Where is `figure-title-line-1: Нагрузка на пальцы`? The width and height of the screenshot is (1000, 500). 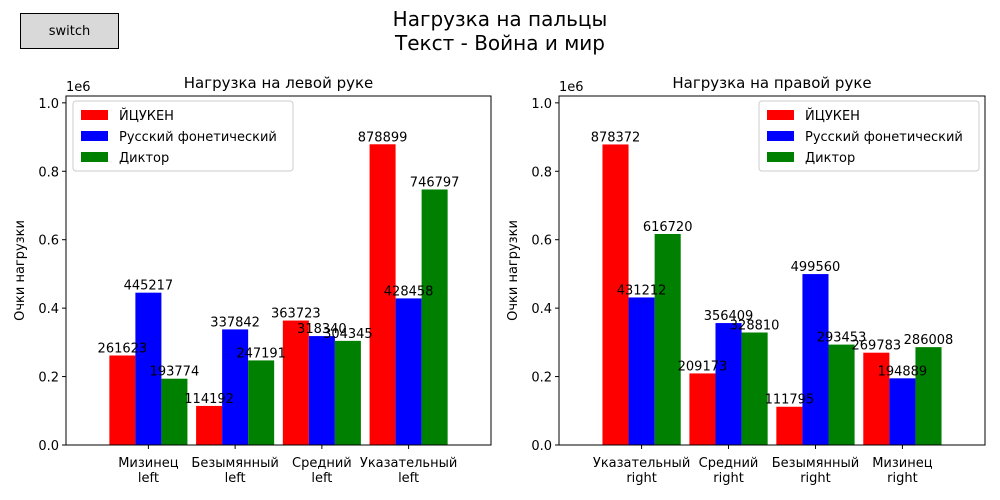
figure-title-line-1: Нагрузка на пальцы is located at coordinates (500, 19).